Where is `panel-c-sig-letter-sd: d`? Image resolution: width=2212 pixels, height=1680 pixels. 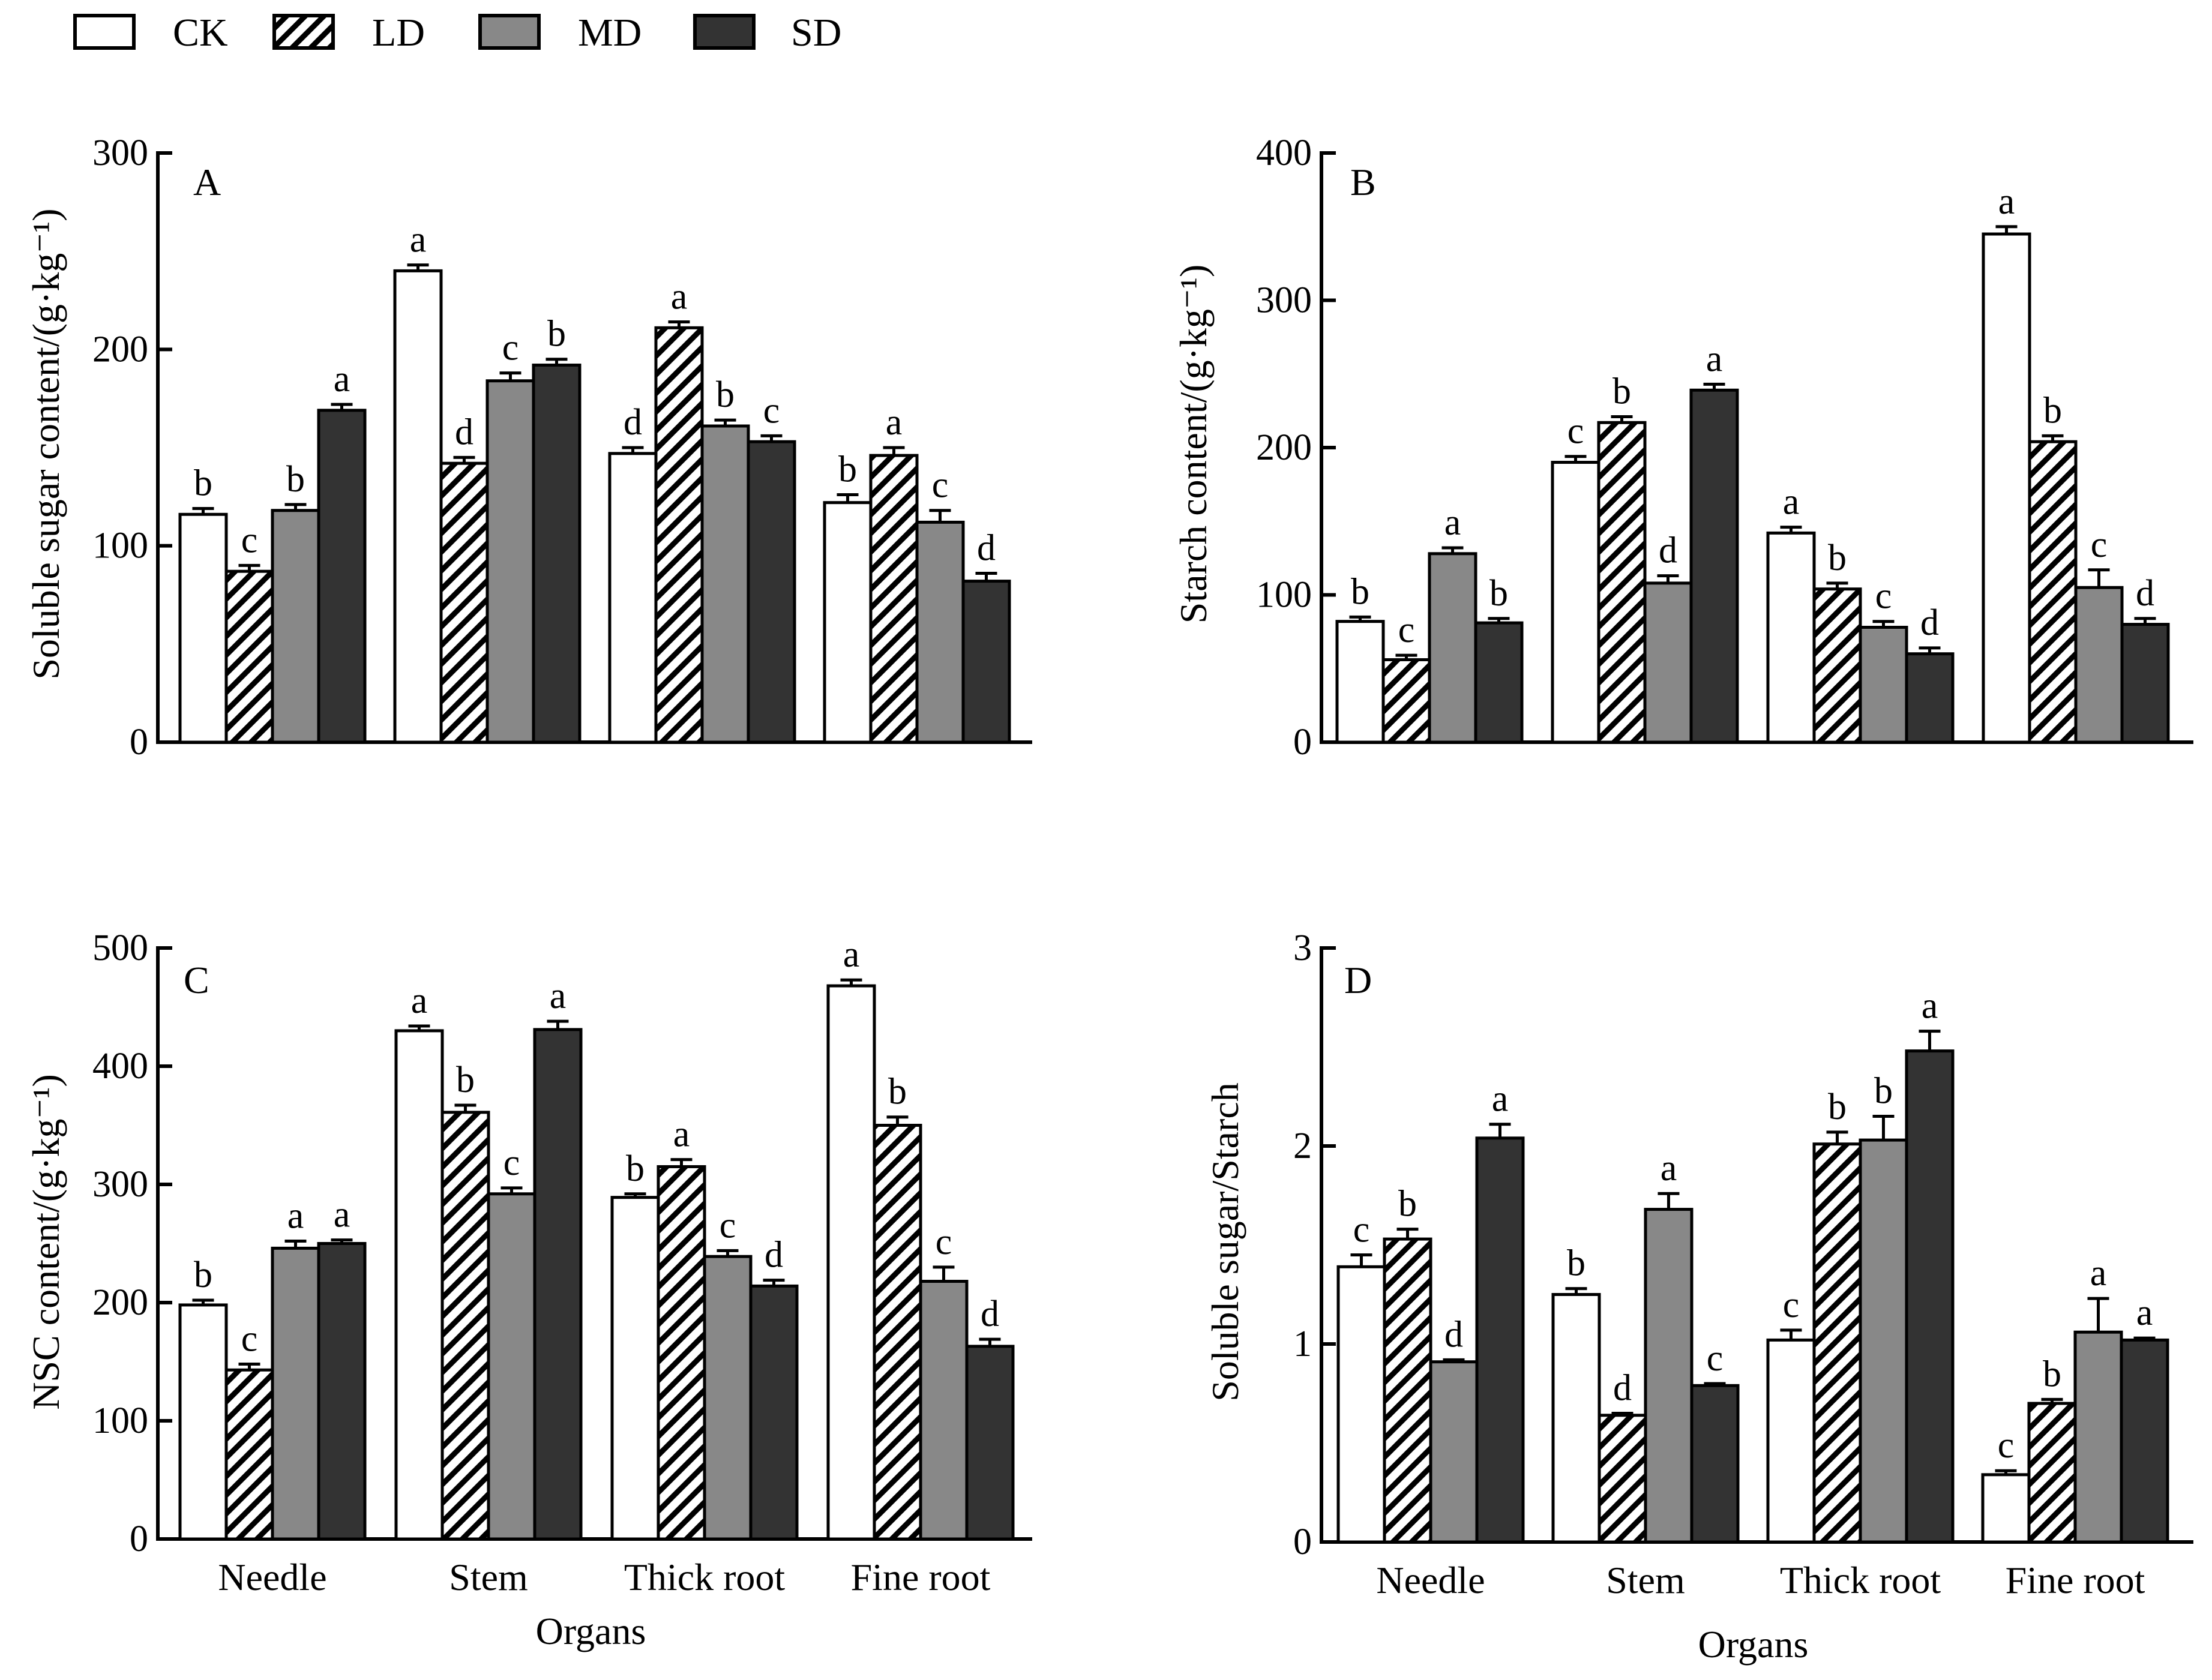
panel-c-sig-letter-sd: d is located at coordinates (774, 1255).